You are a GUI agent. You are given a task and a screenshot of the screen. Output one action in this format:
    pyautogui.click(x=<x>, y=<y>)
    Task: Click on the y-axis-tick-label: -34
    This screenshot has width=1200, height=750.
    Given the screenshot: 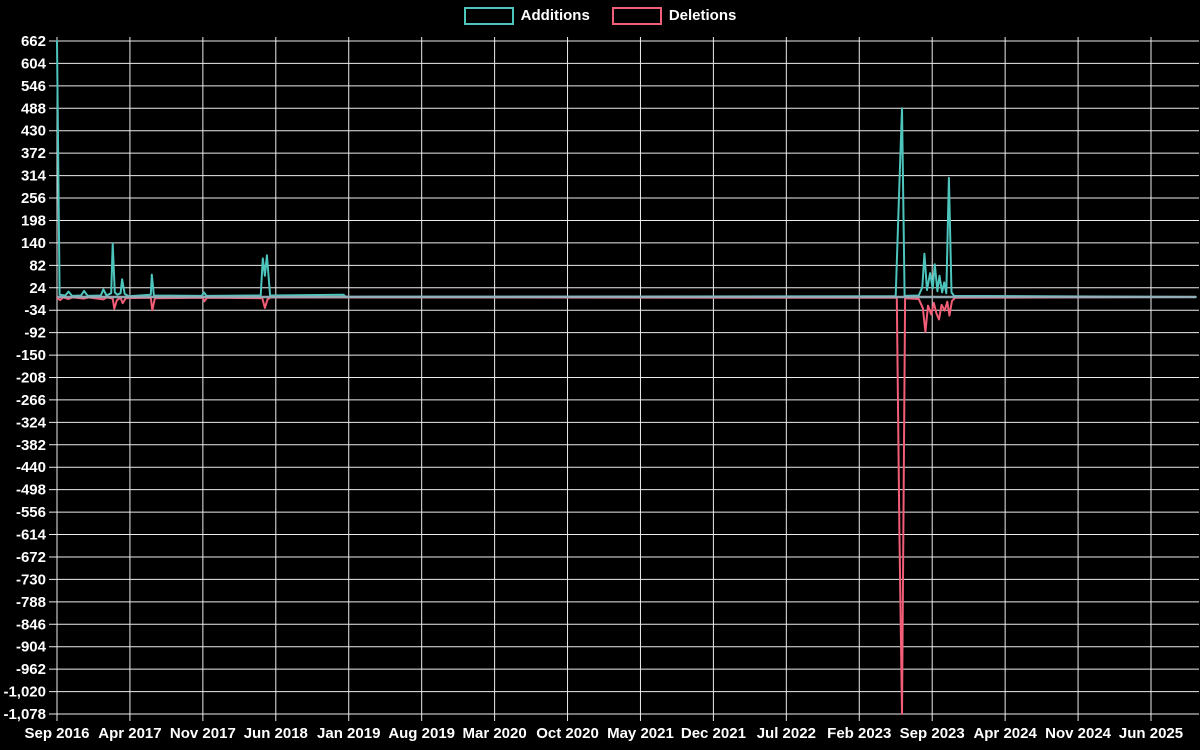 What is the action you would take?
    pyautogui.click(x=35, y=310)
    